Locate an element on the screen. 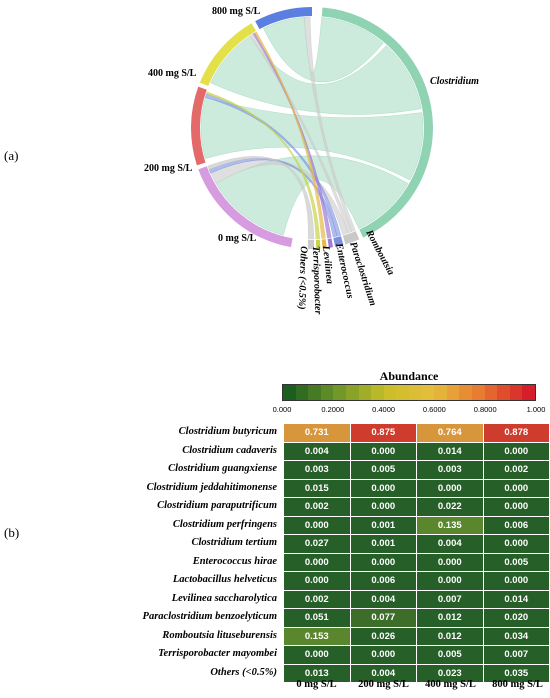  heatmap-cell: 0.875 is located at coordinates (383, 433).